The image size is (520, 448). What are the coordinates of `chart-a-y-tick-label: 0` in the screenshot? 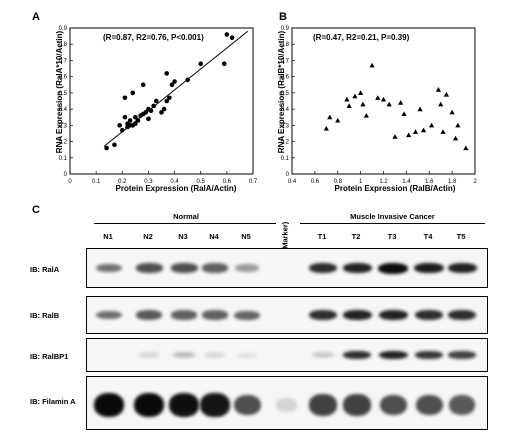 It's located at (66, 175).